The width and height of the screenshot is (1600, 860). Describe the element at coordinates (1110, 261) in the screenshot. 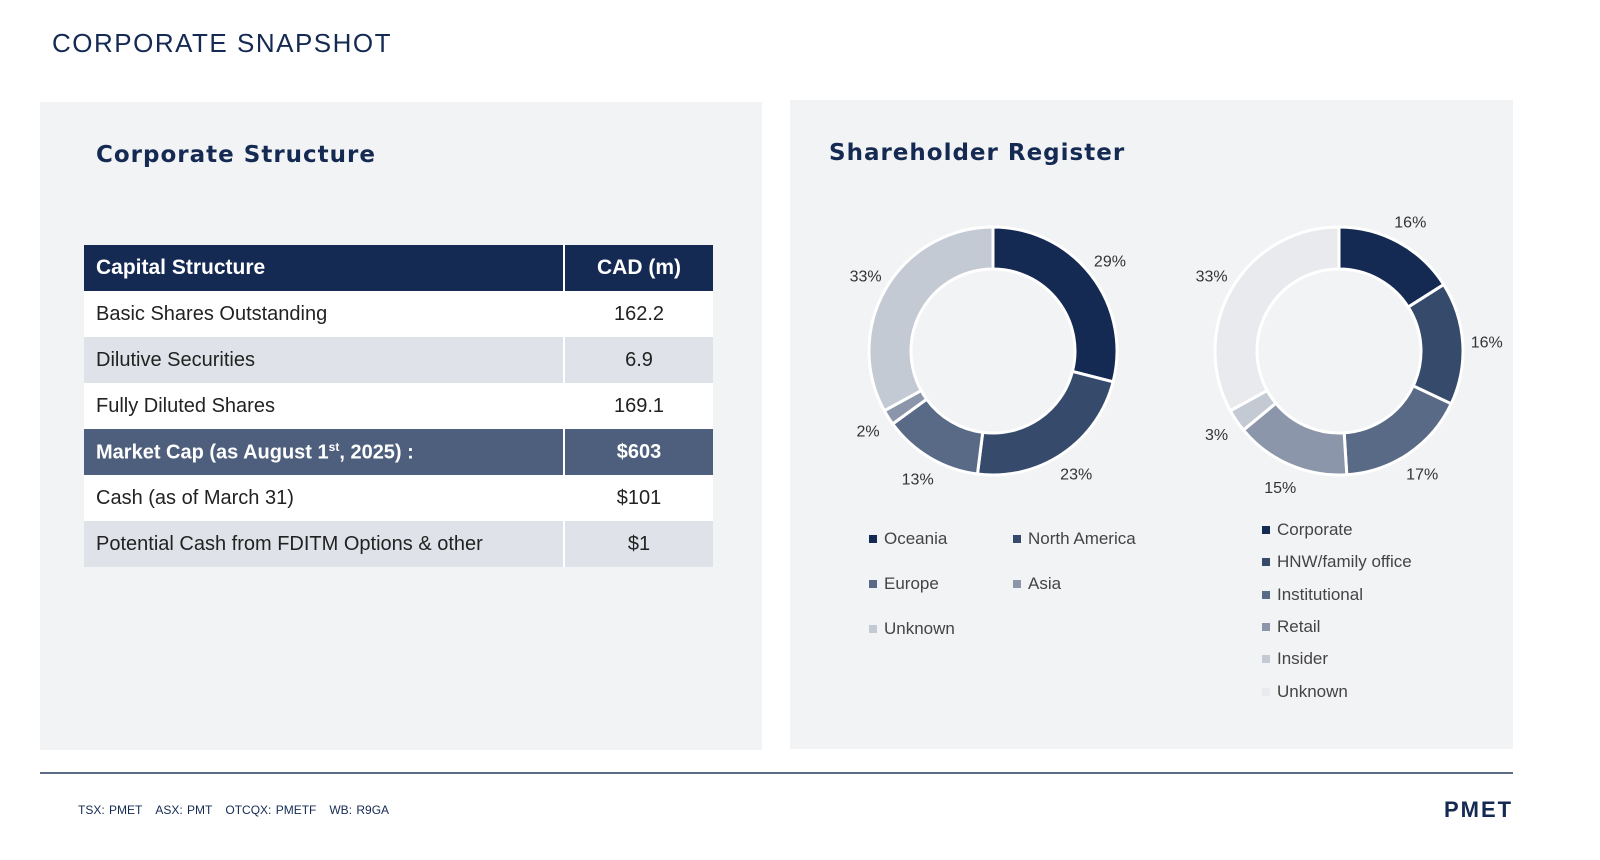

I see `data-label: 29%` at that location.